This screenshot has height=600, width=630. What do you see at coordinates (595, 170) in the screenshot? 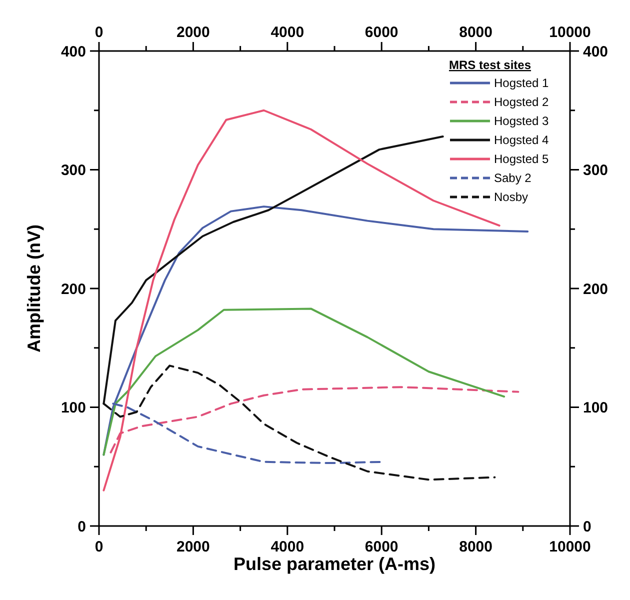
I see `y2-tick-label: 300` at bounding box center [595, 170].